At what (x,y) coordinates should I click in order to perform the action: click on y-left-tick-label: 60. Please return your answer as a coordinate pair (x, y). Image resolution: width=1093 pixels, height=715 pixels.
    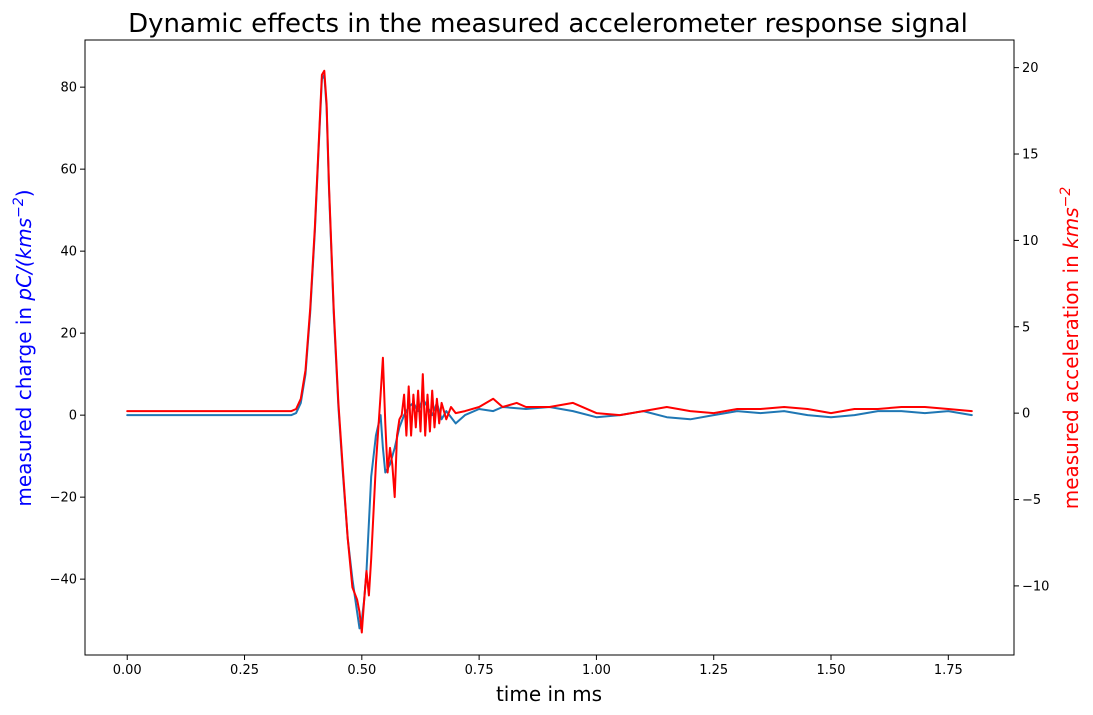
    Looking at the image, I should click on (68, 170).